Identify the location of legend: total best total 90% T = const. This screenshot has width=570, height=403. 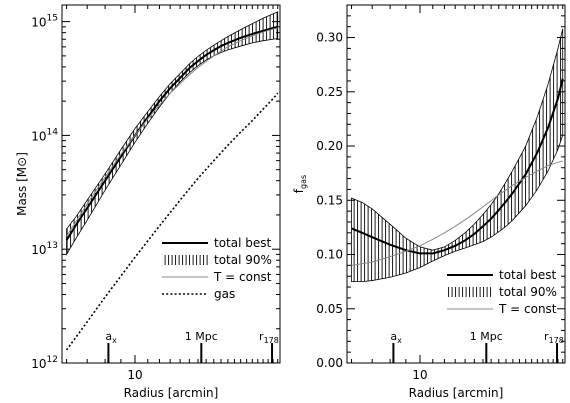
(502, 292).